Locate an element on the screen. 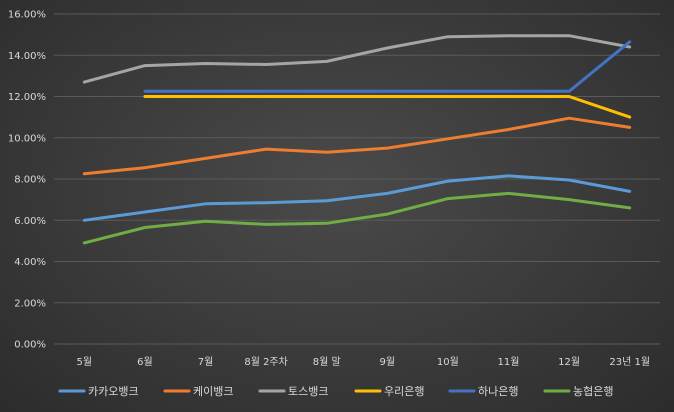  legend-label: 하나은행 is located at coordinates (498, 391).